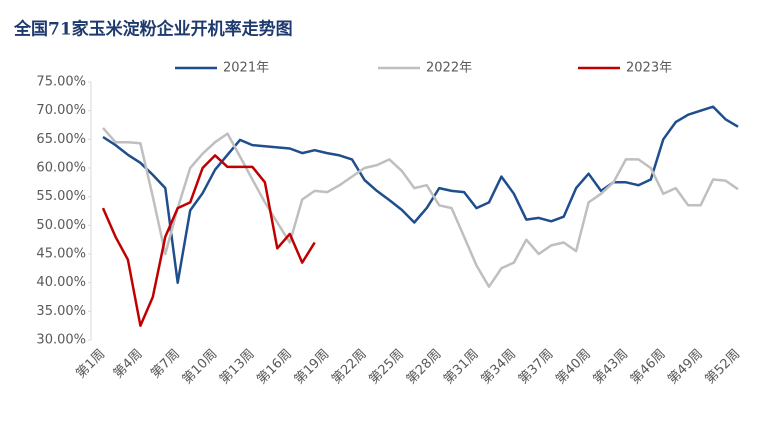 The height and width of the screenshot is (443, 784). Describe the element at coordinates (449, 68) in the screenshot. I see `legend-label: 2022年` at that location.